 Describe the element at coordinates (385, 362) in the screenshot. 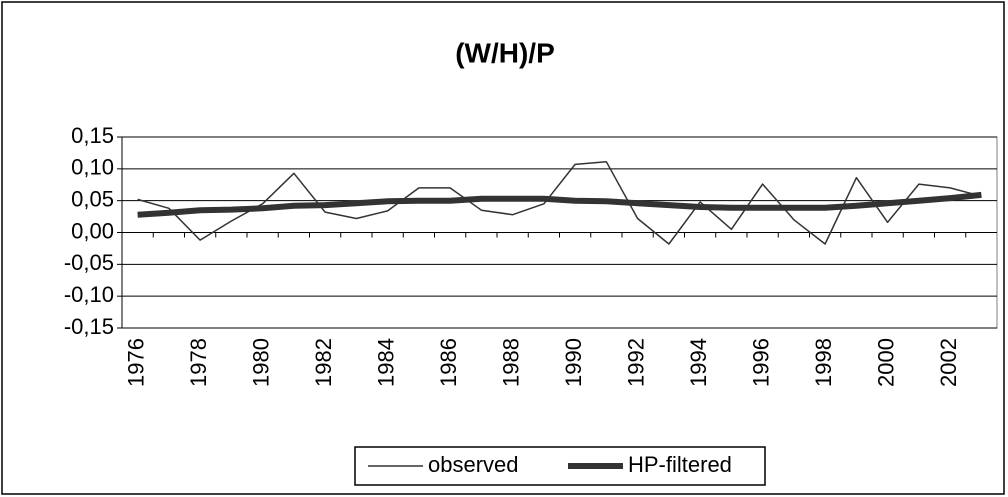

I see `x-tick-label: 1984` at that location.